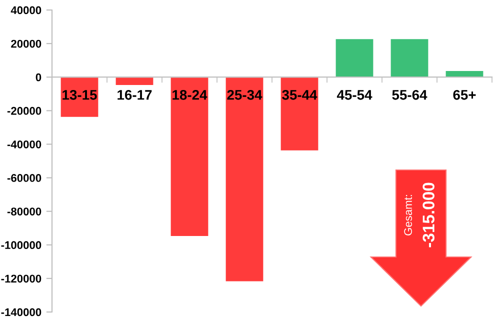 The height and width of the screenshot is (322, 499). I want to click on annotation: Gesamt:, so click(408, 215).